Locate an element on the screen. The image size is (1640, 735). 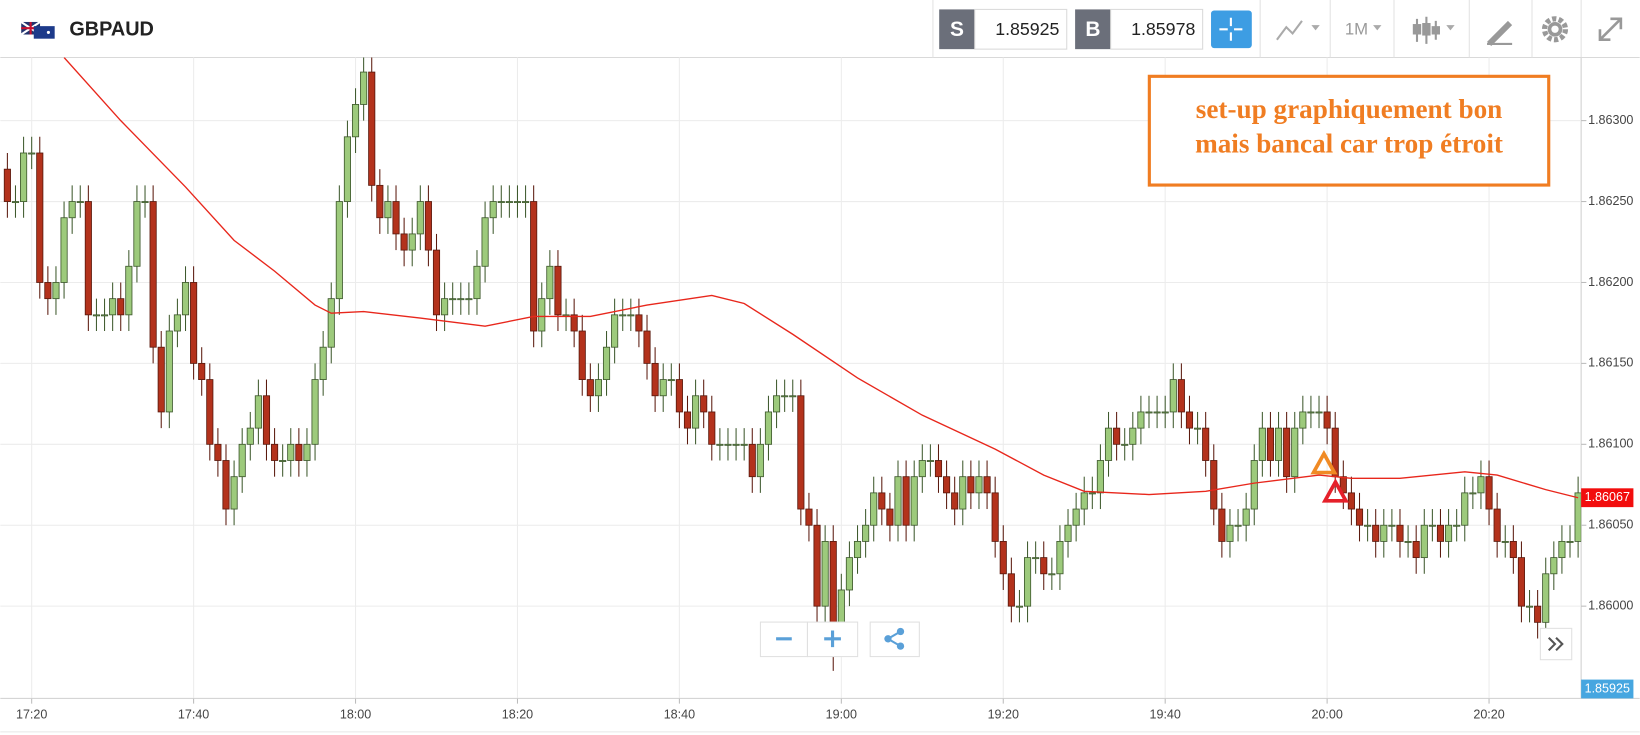
indicators-button is located at coordinates (1433, 30).